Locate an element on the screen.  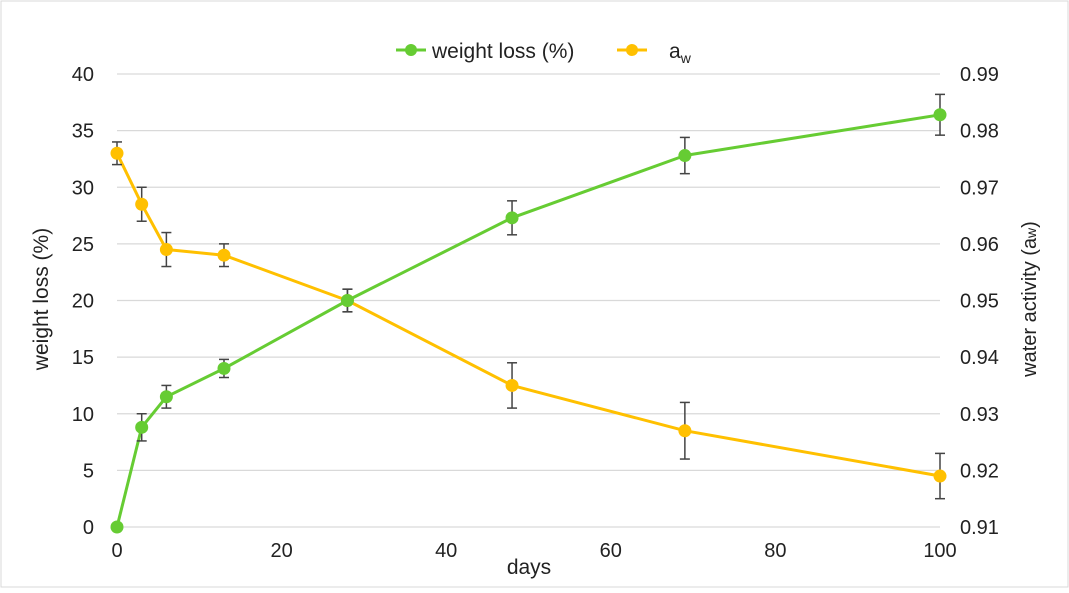
y-tick-label: 10 is located at coordinates (83, 415).